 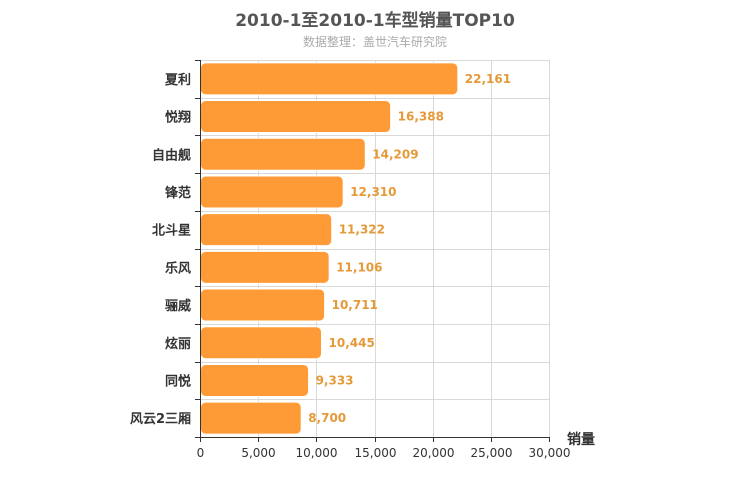 What do you see at coordinates (395, 154) in the screenshot?
I see `data-label: 14,209` at bounding box center [395, 154].